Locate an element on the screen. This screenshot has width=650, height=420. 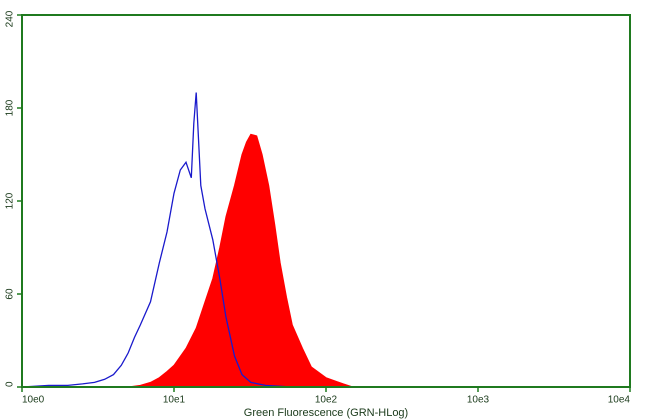
x-tick-label: 10e0 is located at coordinates (33, 400).